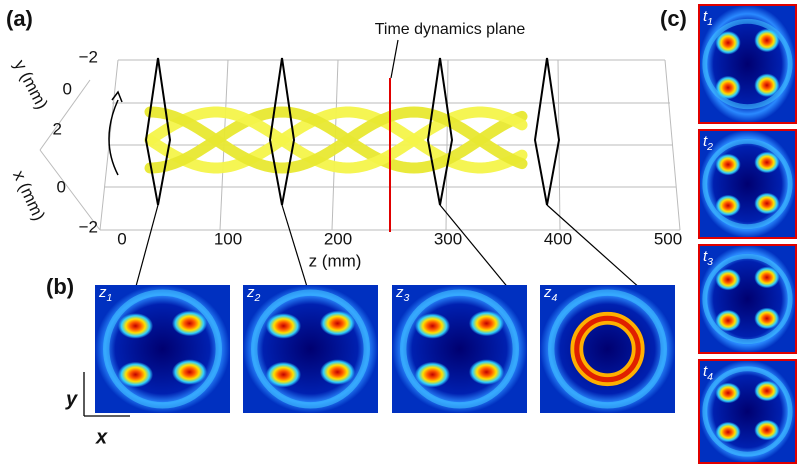 The width and height of the screenshot is (798, 468). What do you see at coordinates (101, 437) in the screenshot?
I see `axis-x: x` at bounding box center [101, 437].